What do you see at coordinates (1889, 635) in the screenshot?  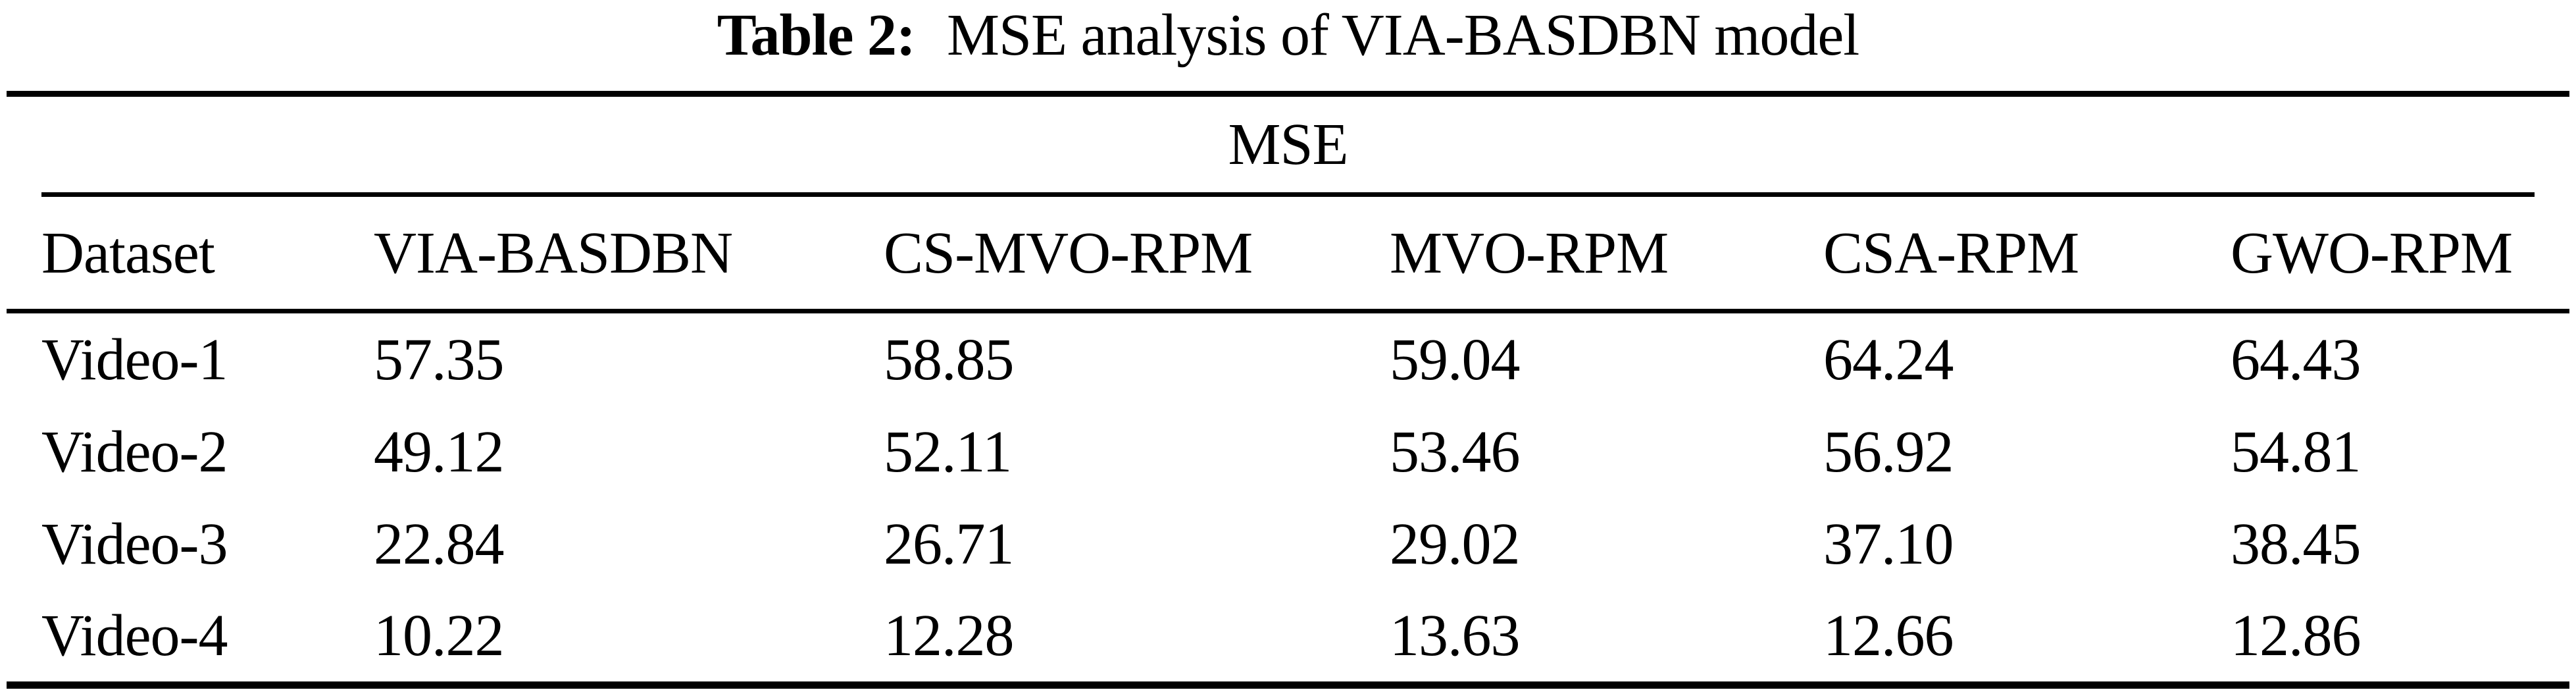 I see `table-cell: 12.66` at bounding box center [1889, 635].